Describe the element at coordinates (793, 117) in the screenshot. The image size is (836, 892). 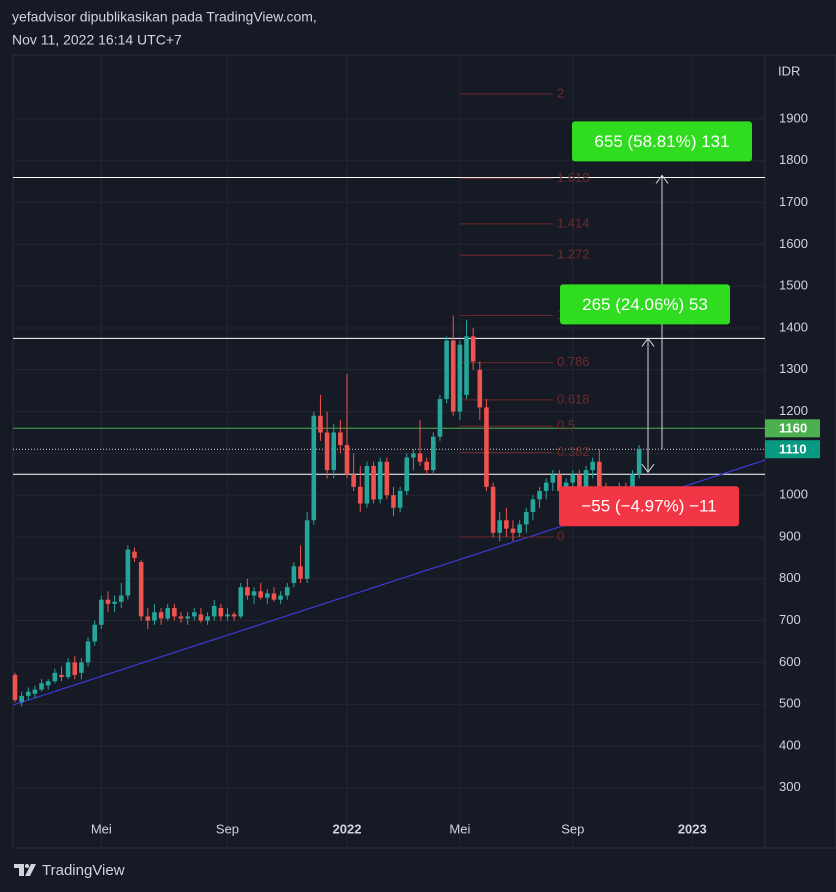
I see `y-tick-label: 1900` at that location.